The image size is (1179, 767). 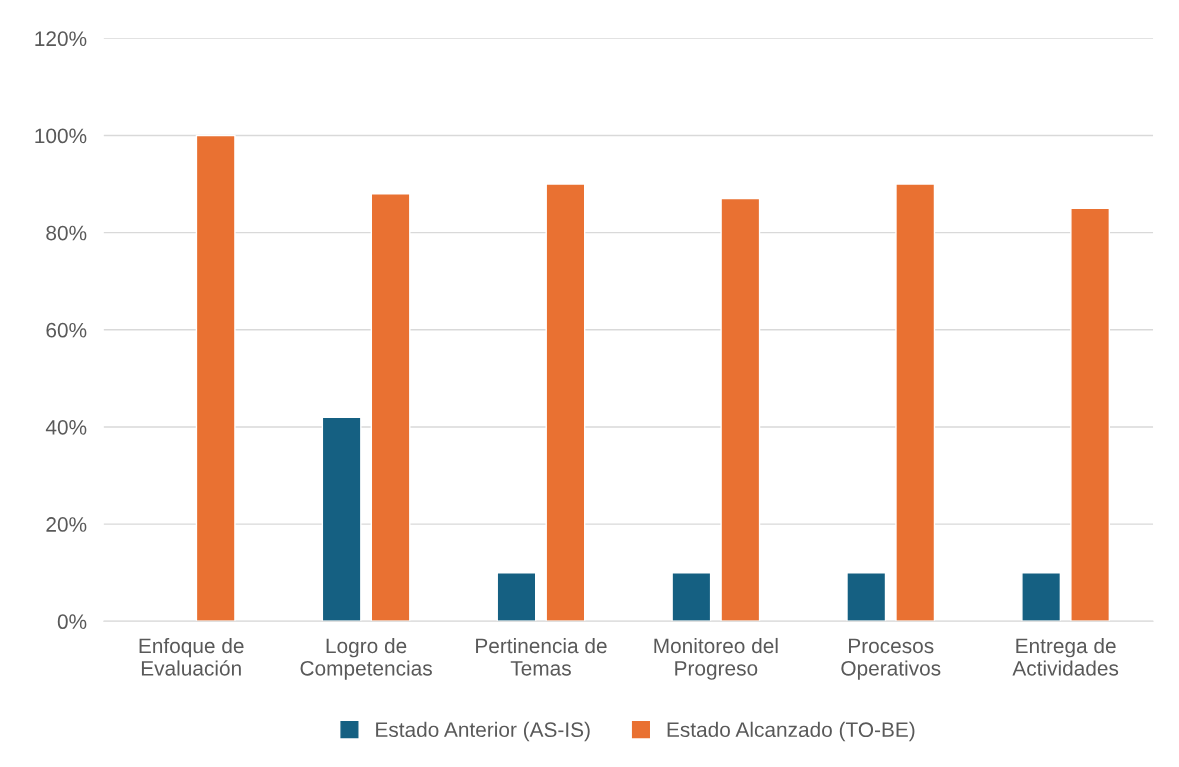 What do you see at coordinates (1065, 656) in the screenshot?
I see `x-tick-label: Entrega de Actividades` at bounding box center [1065, 656].